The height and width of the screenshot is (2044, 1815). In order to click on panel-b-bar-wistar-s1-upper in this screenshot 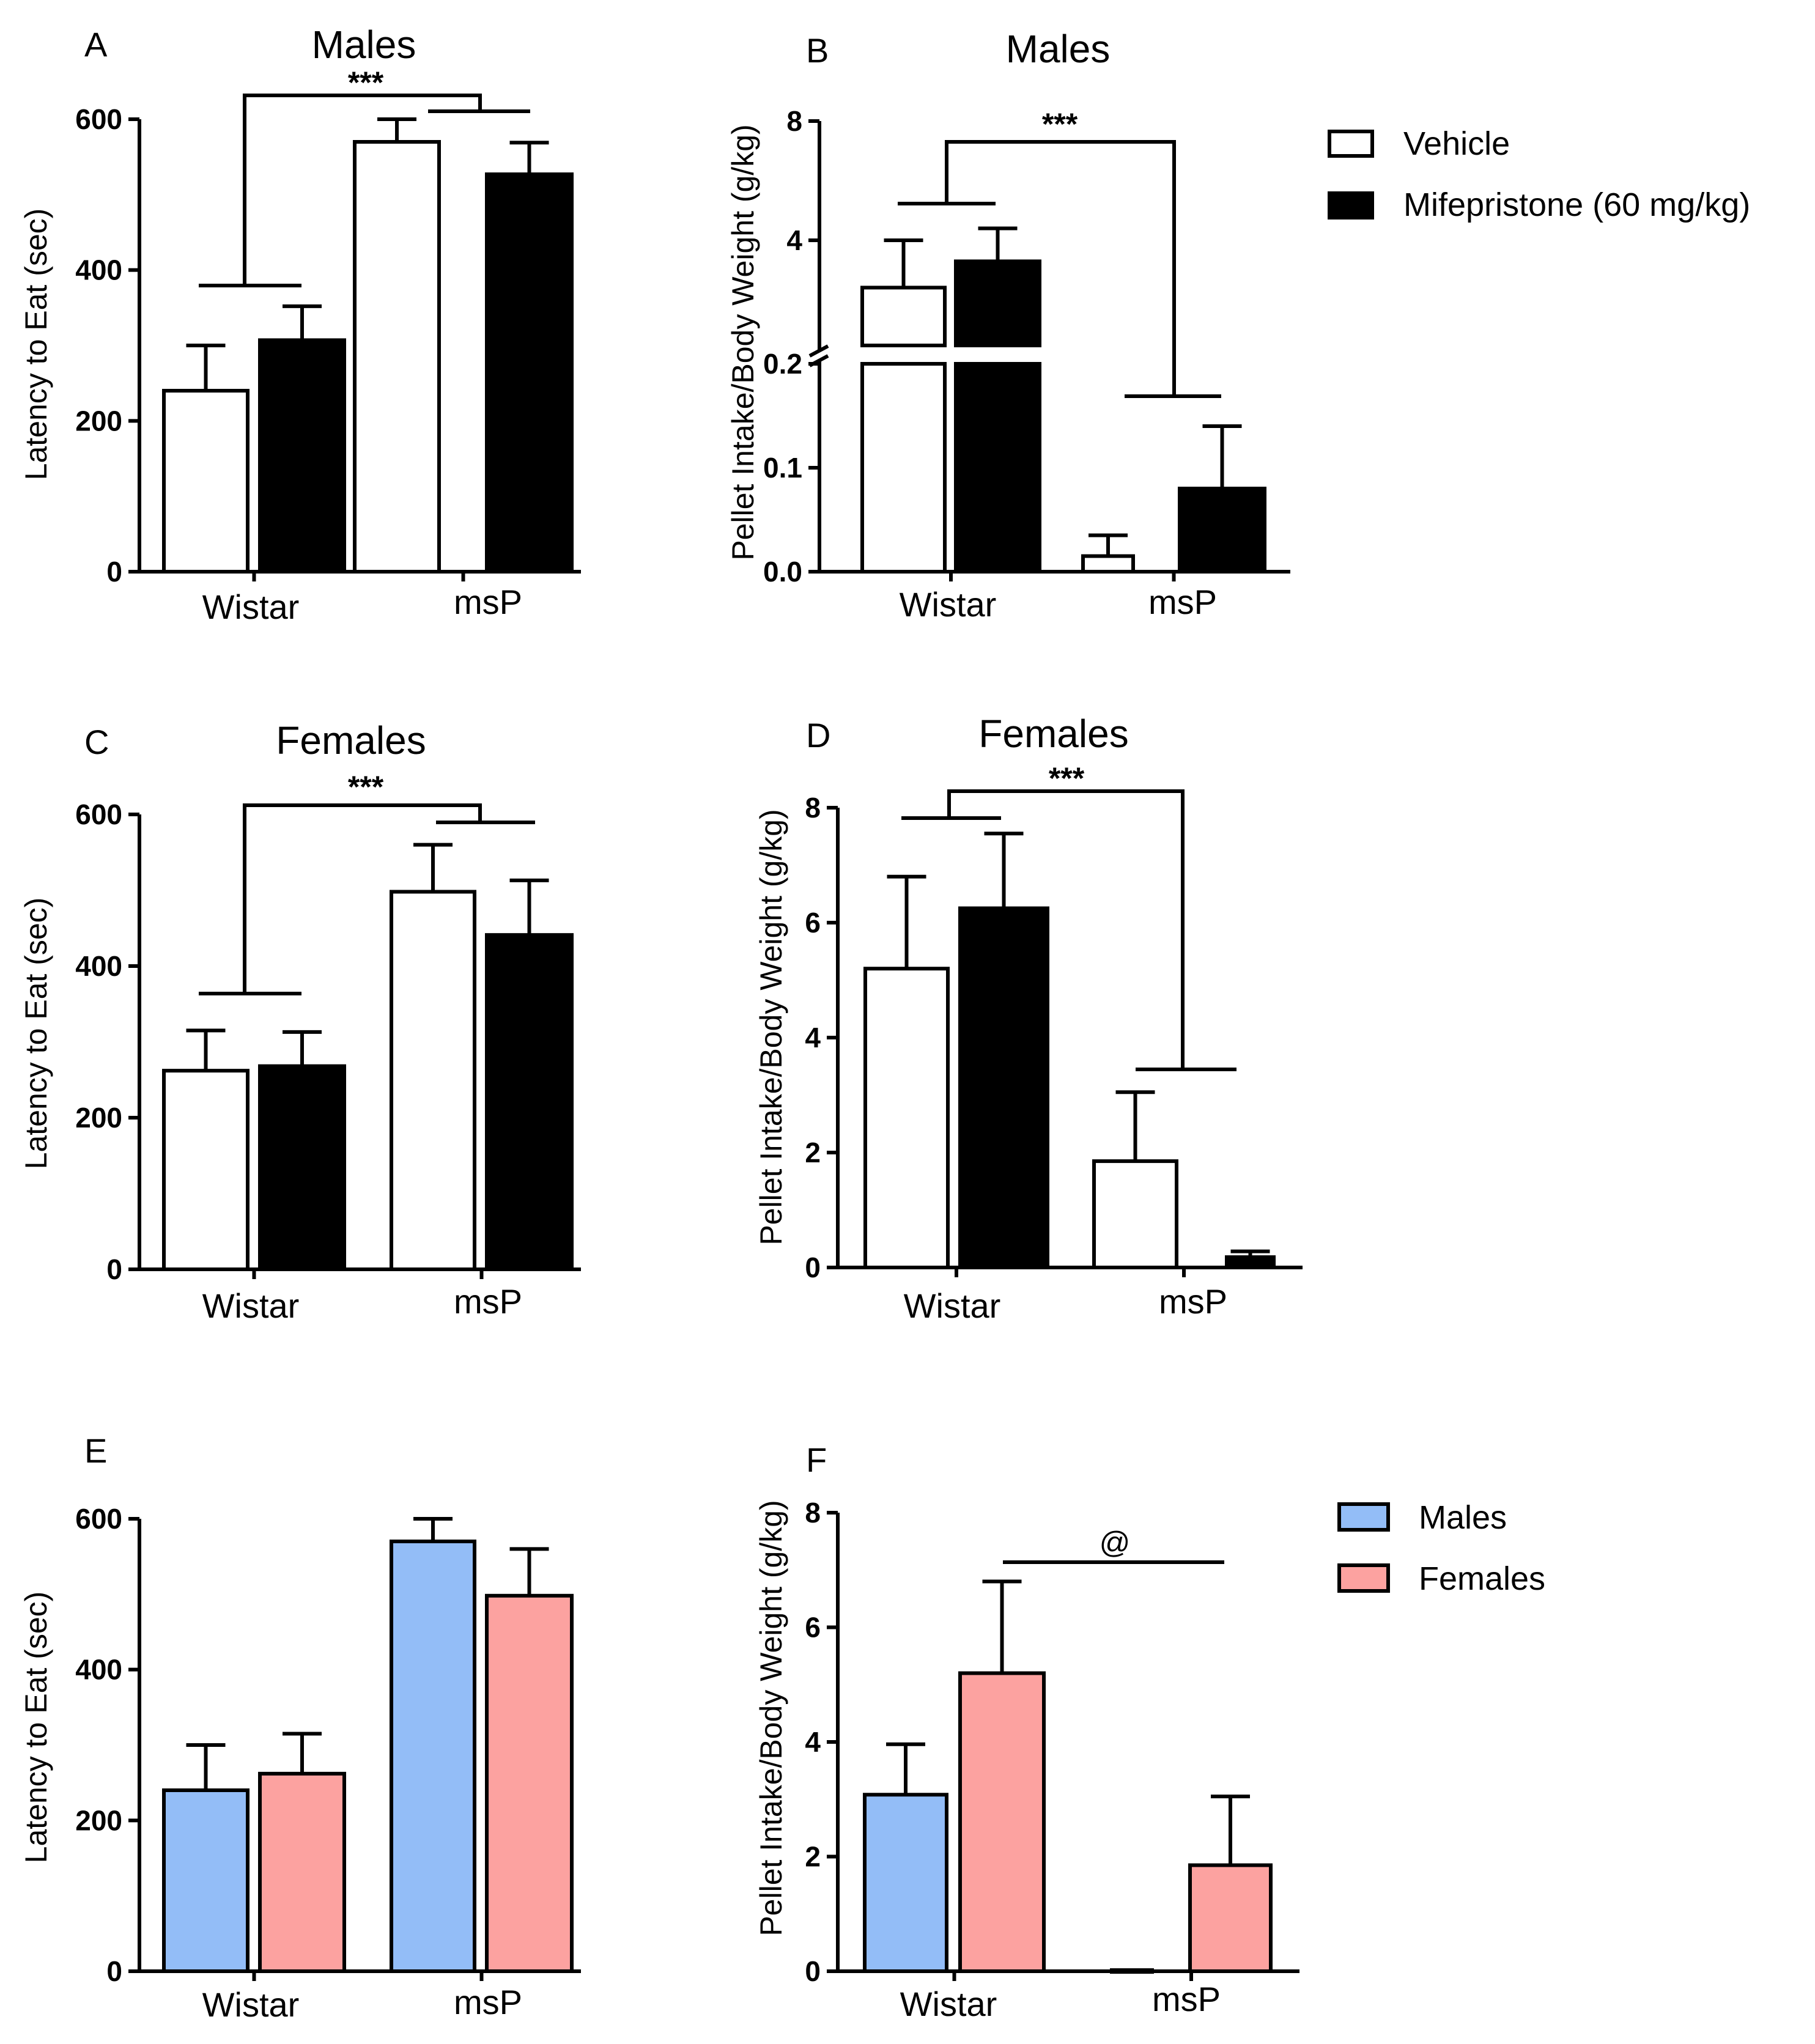, I will do `click(903, 316)`.